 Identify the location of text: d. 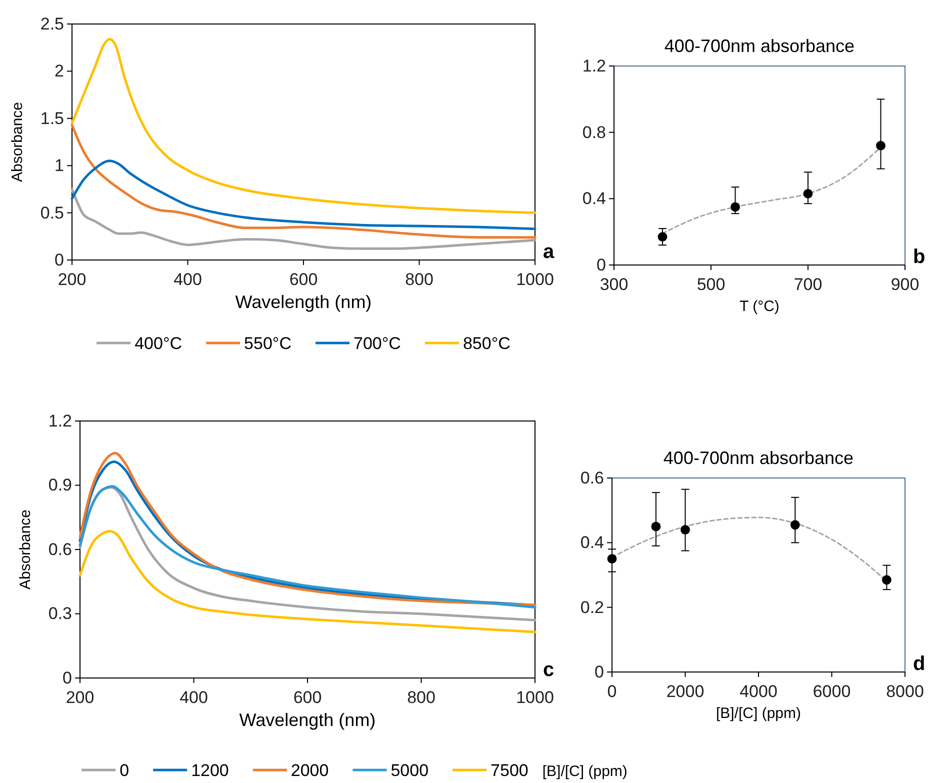
(919, 664).